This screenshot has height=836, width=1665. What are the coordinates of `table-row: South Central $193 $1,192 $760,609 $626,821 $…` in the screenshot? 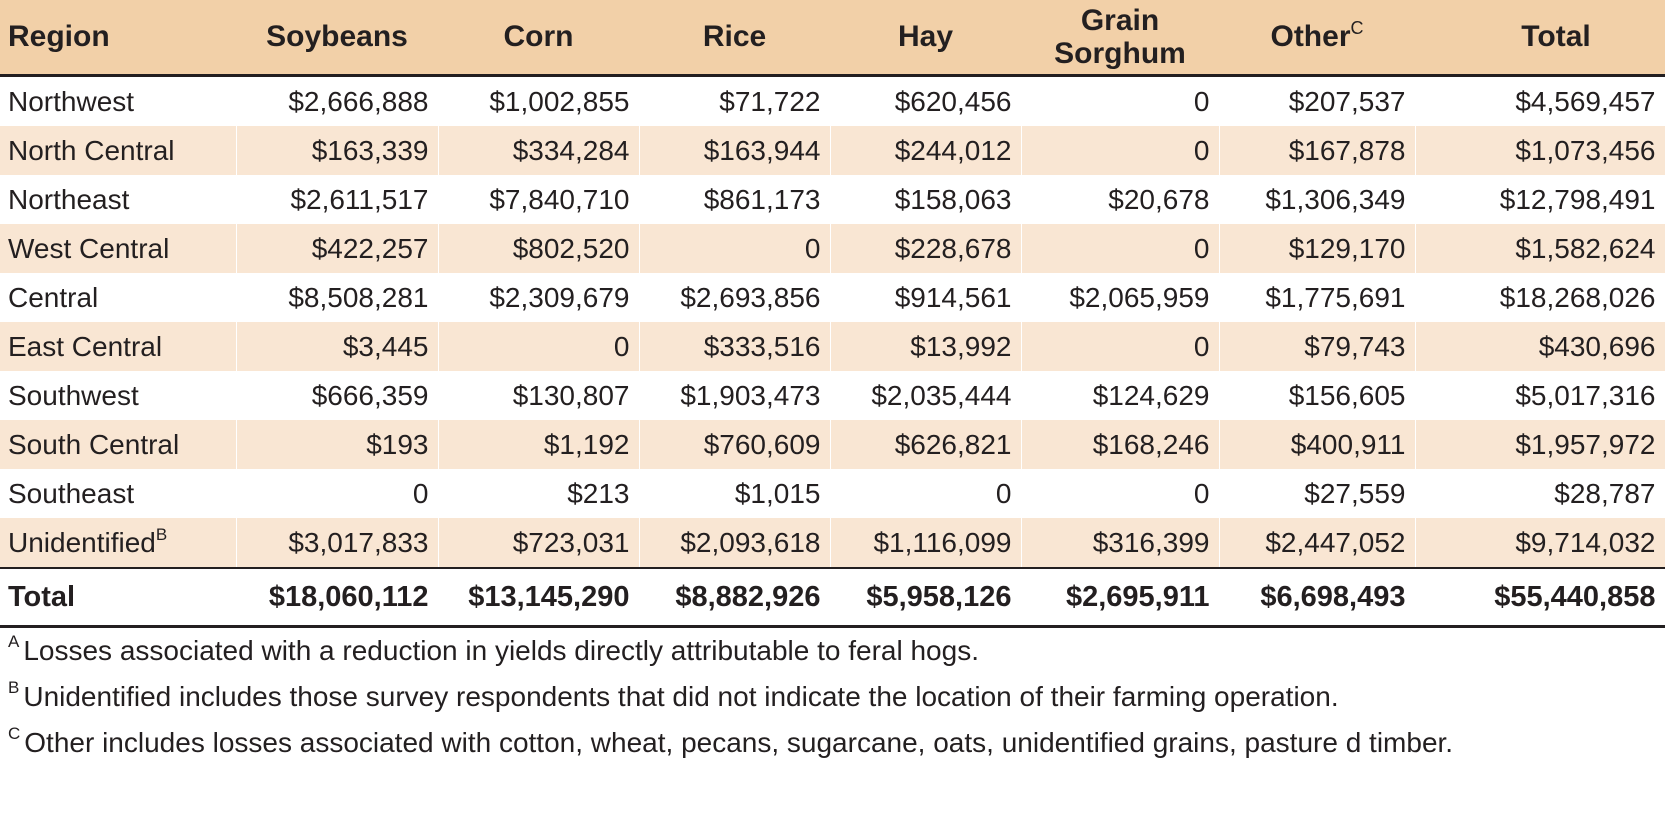 It's located at (832, 444).